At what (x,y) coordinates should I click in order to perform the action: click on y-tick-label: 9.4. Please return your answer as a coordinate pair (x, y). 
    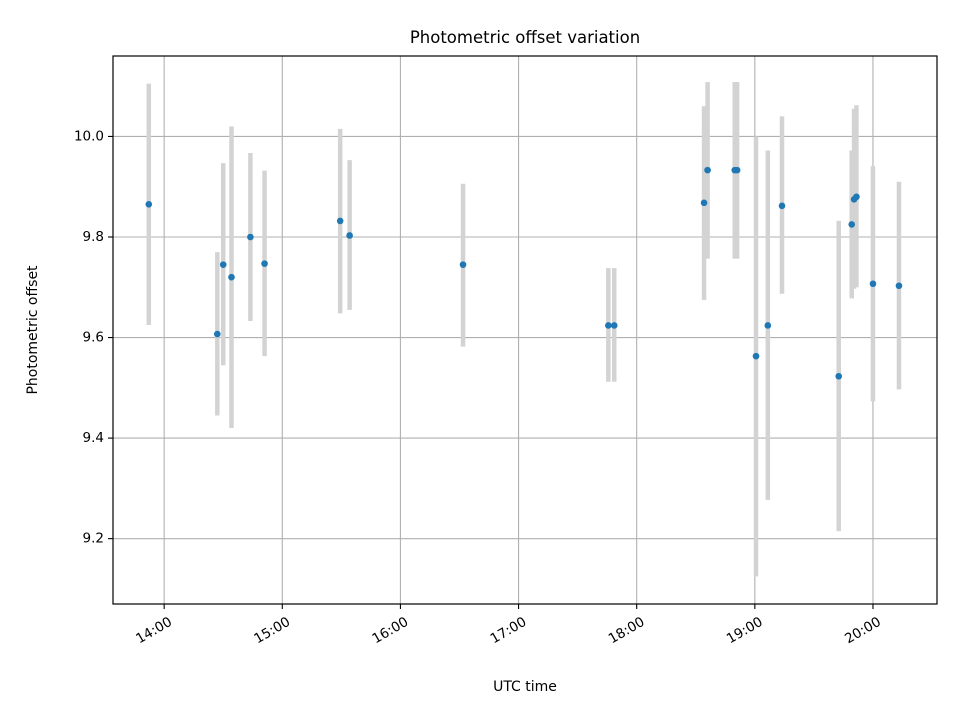
    Looking at the image, I should click on (93, 438).